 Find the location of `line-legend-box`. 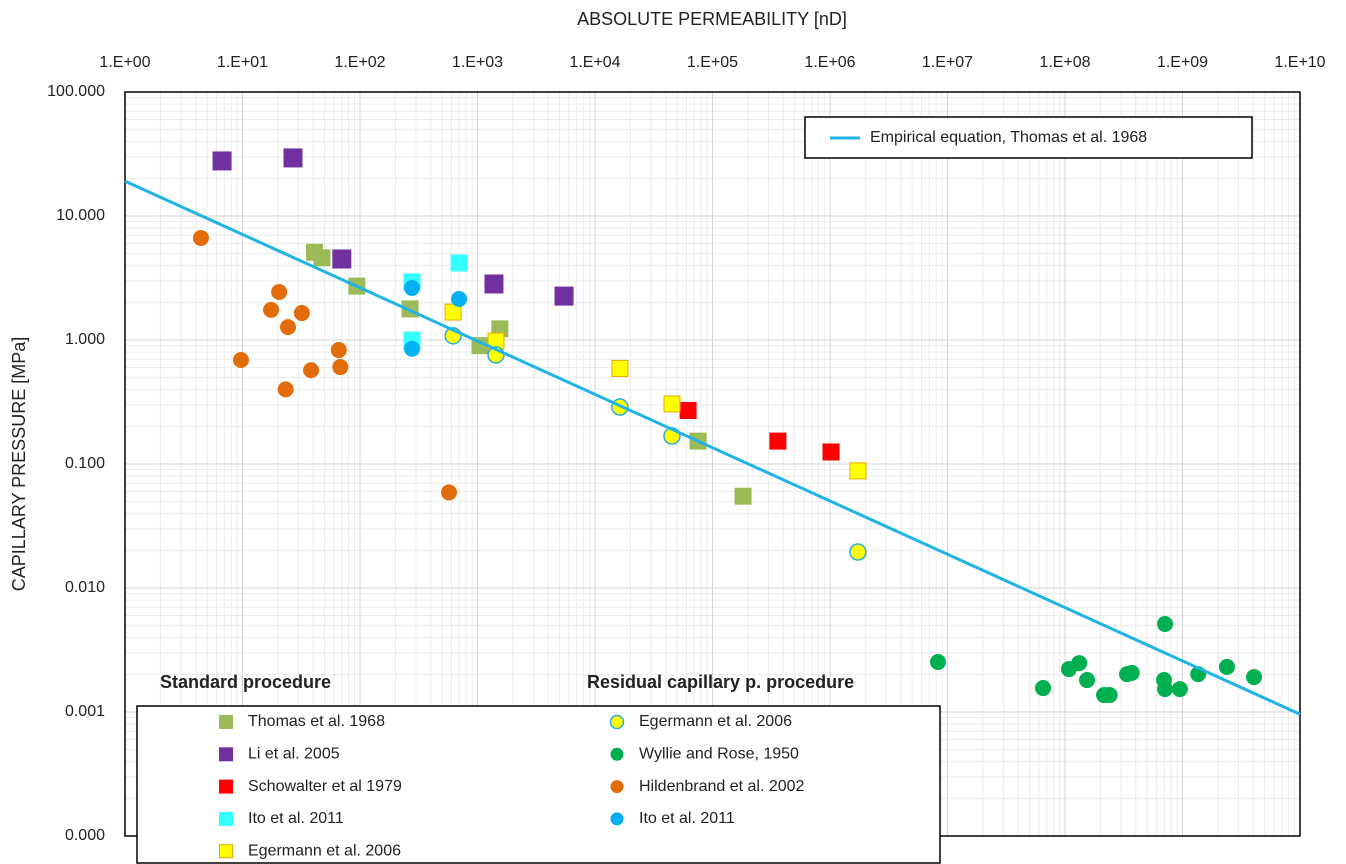

line-legend-box is located at coordinates (1028, 137).